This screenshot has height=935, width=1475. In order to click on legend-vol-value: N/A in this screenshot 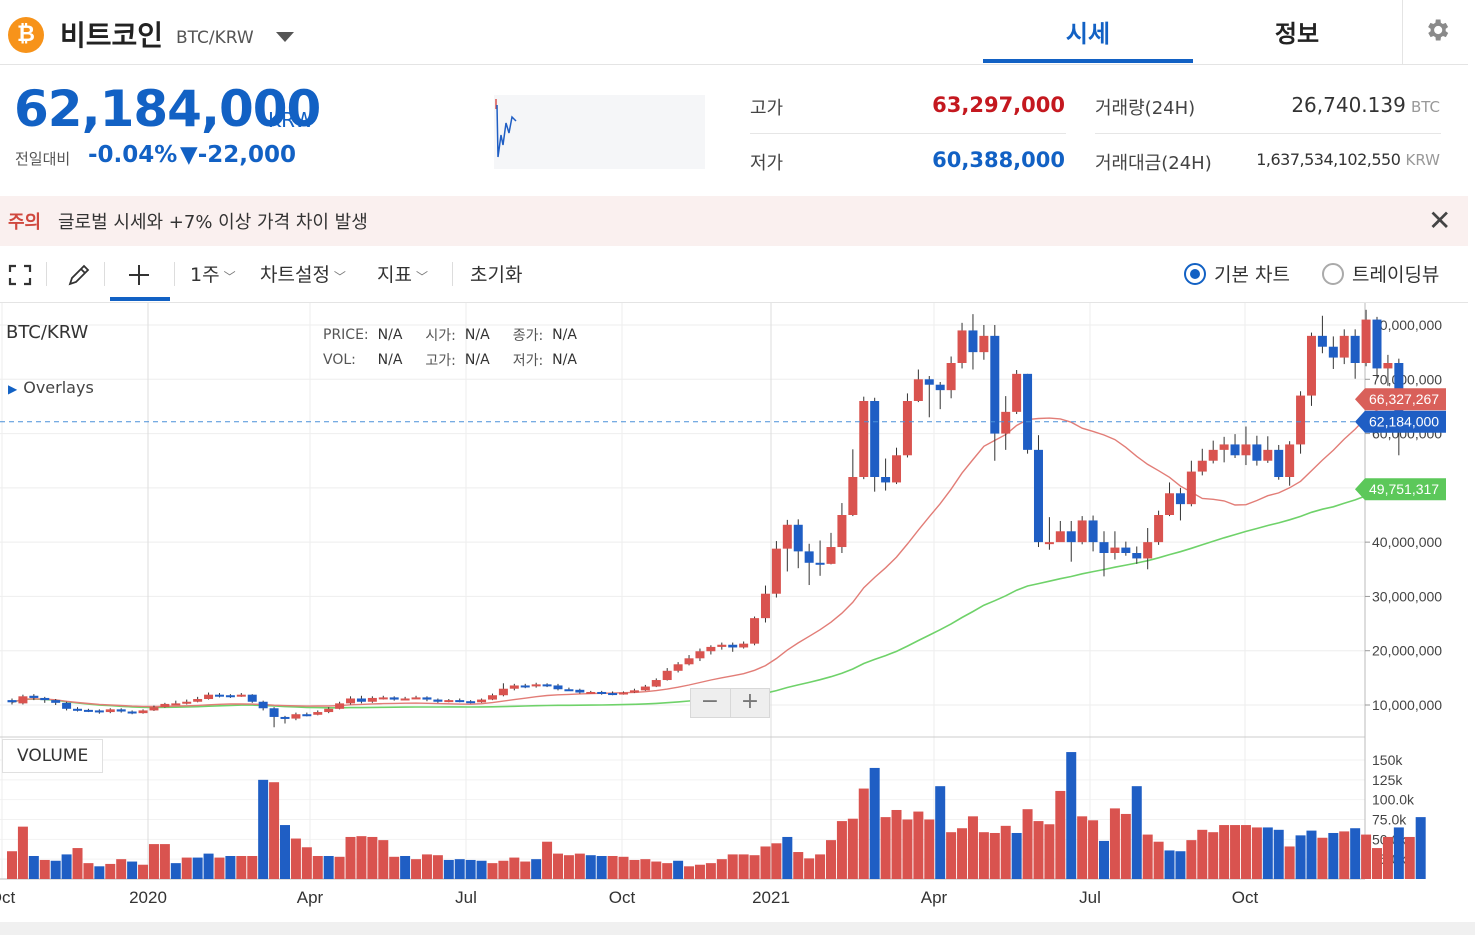, I will do `click(390, 359)`.